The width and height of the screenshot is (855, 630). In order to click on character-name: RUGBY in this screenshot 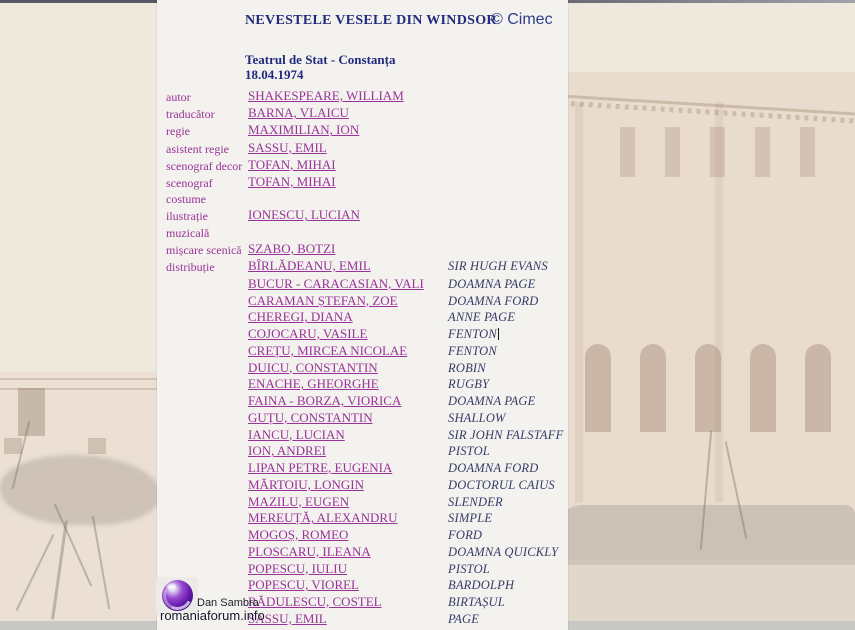, I will do `click(469, 384)`.